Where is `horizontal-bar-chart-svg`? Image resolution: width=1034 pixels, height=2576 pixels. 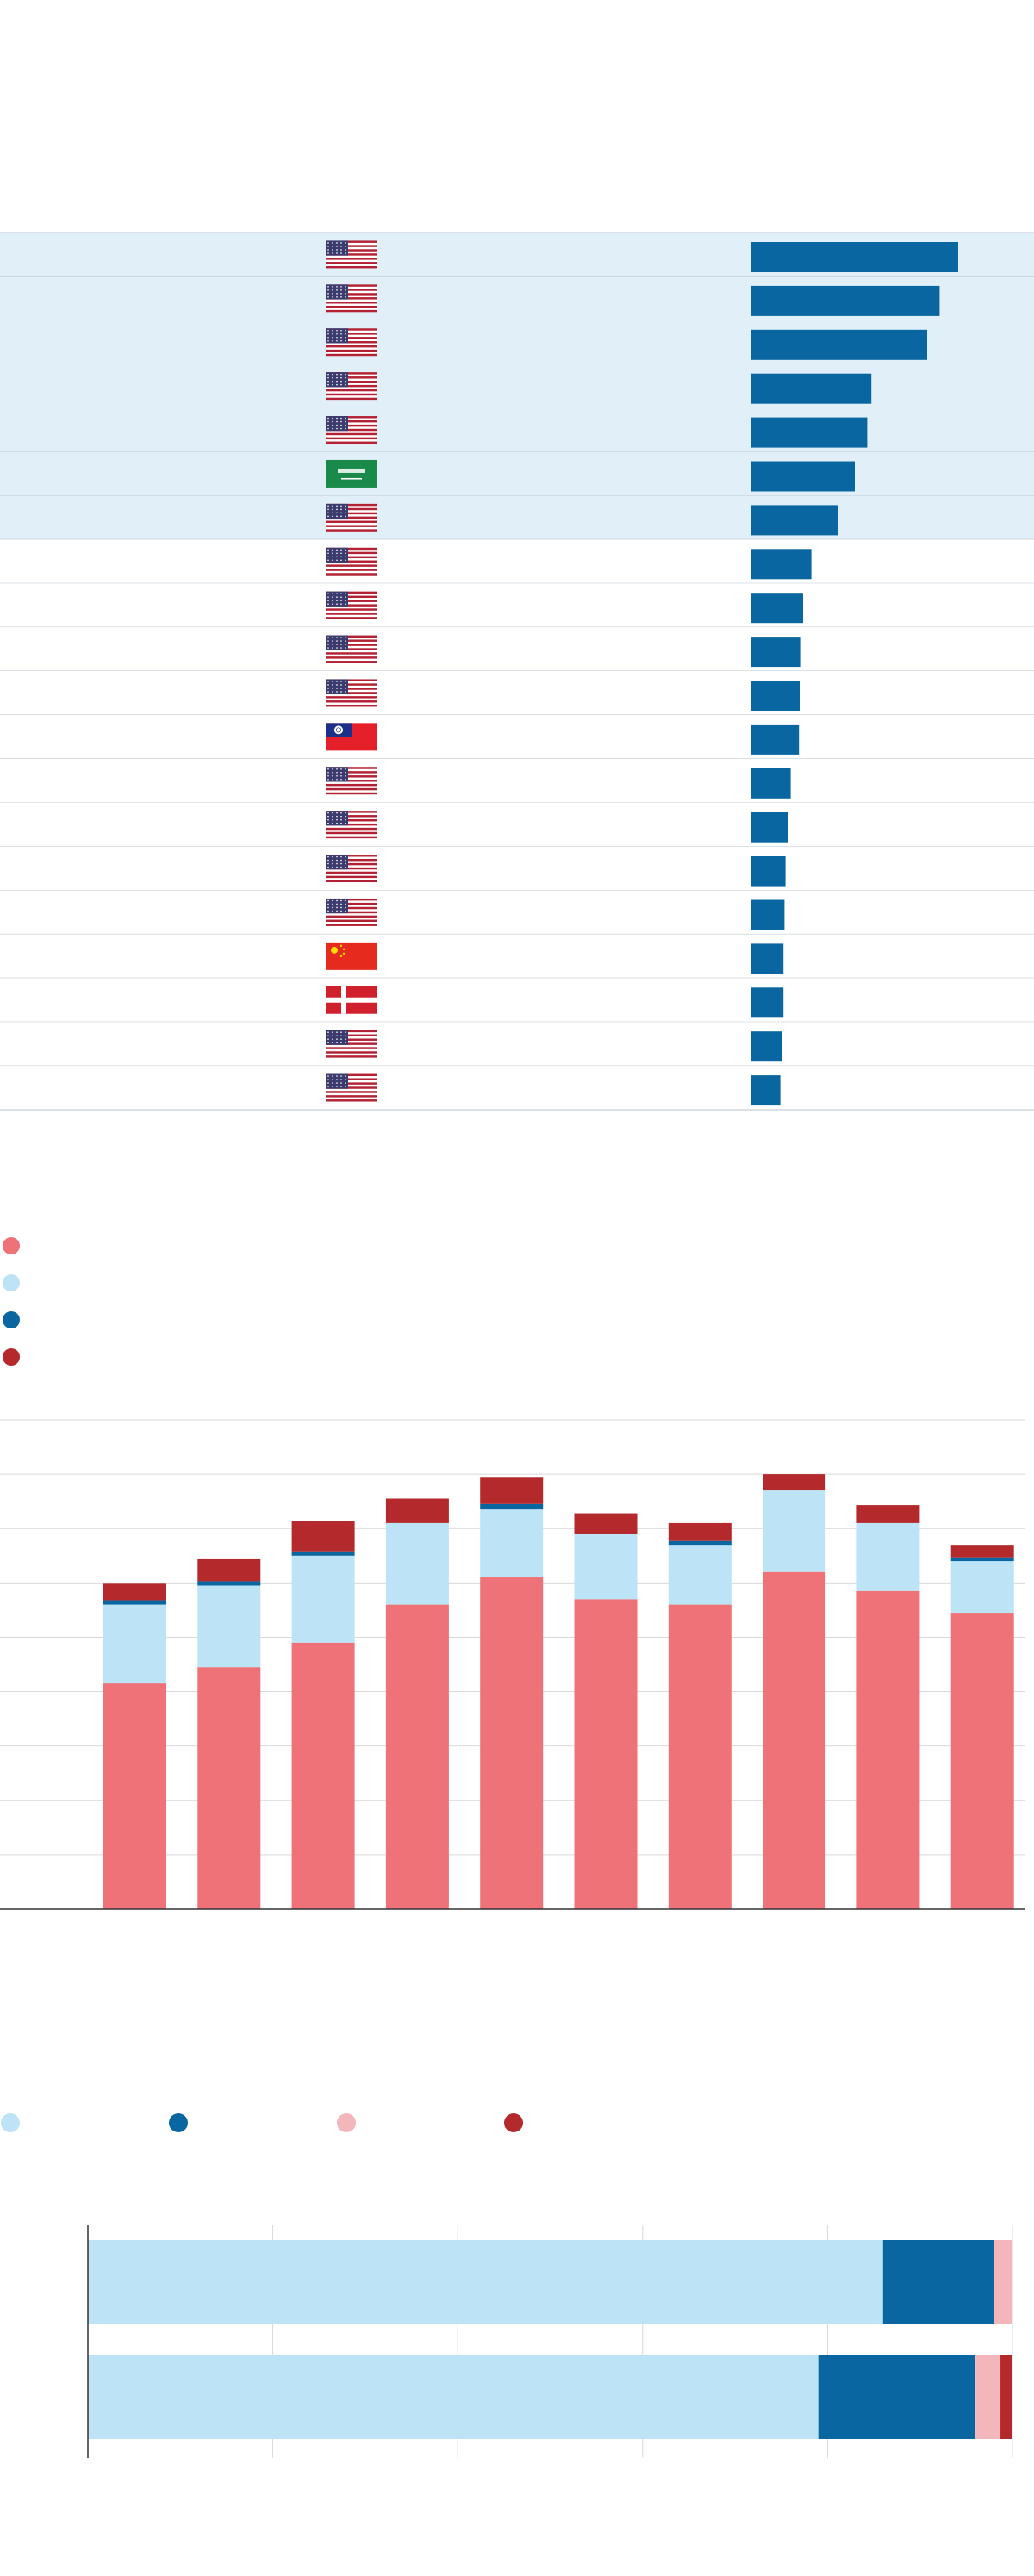 horizontal-bar-chart-svg is located at coordinates (507, 2285).